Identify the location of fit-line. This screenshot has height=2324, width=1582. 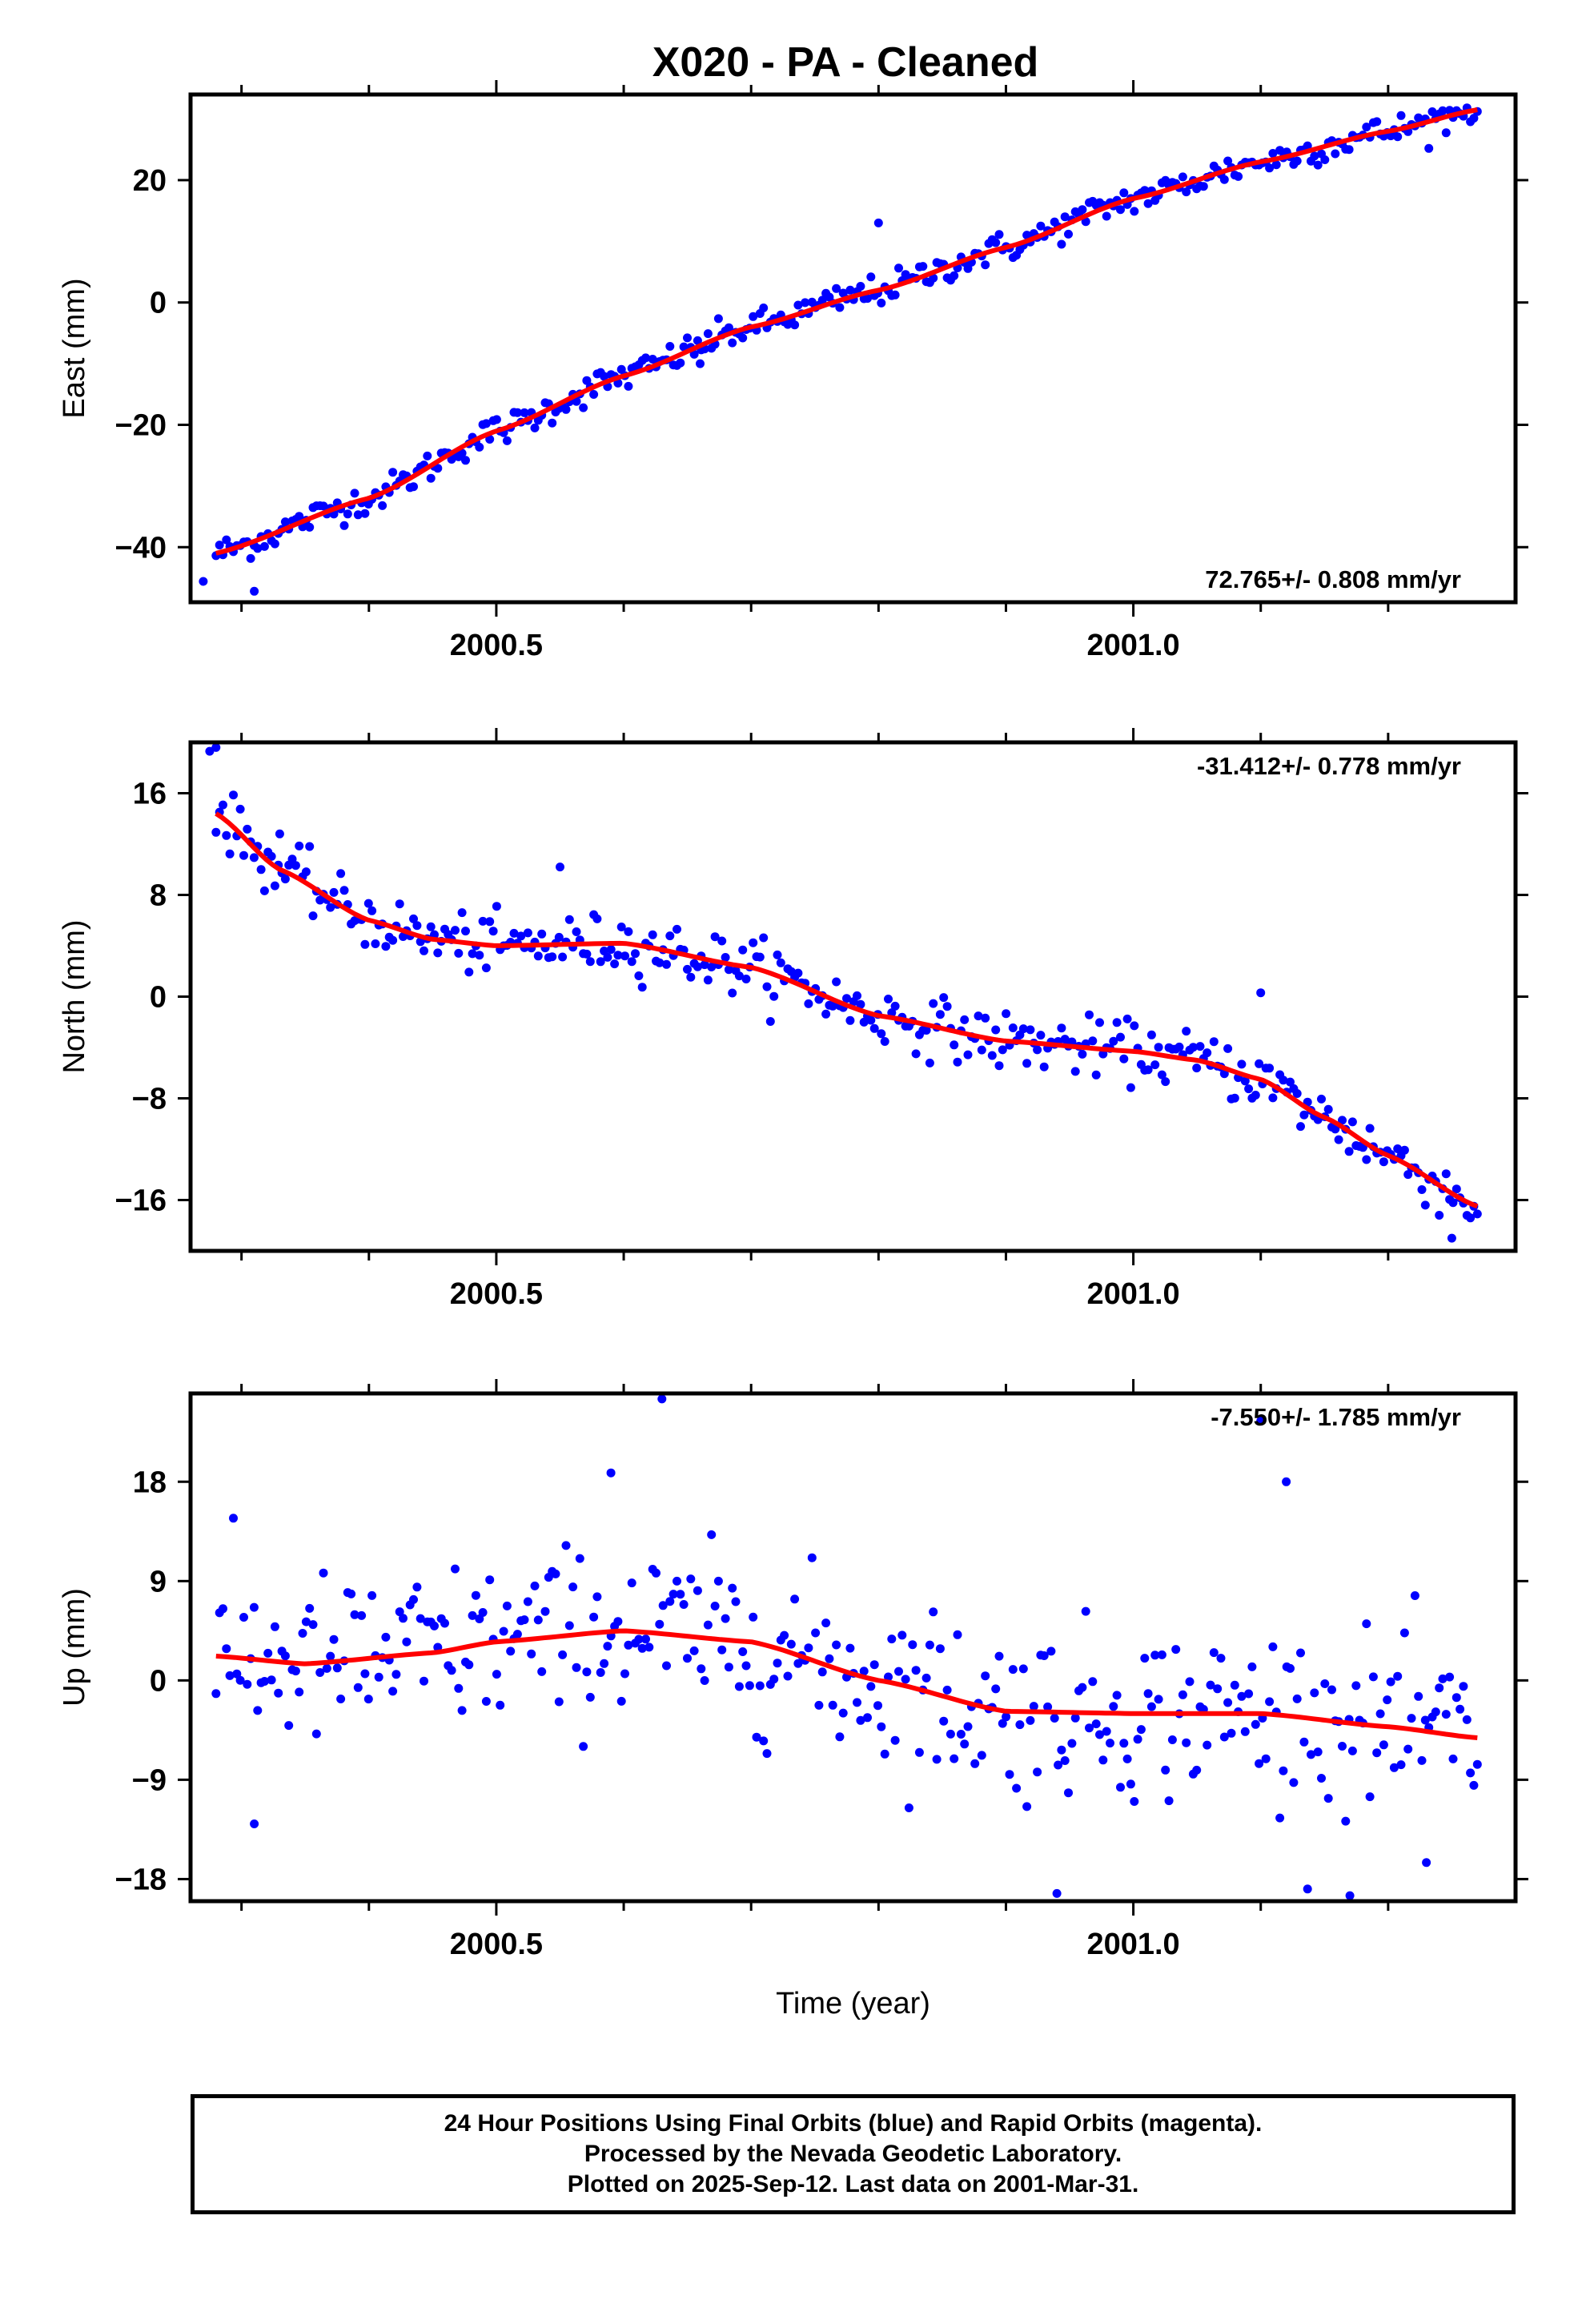
(847, 1684).